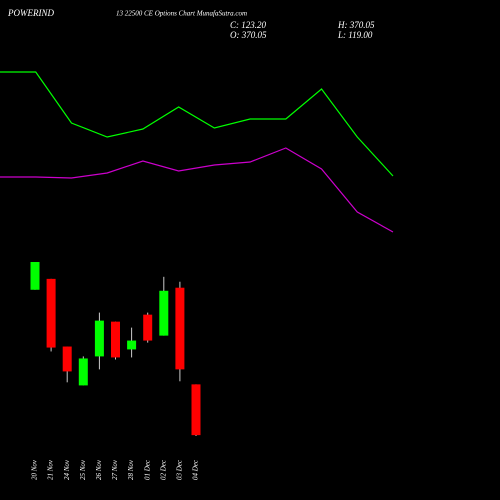 Image resolution: width=500 pixels, height=500 pixels. Describe the element at coordinates (67, 469) in the screenshot. I see `x-tick-label: 24 Nov` at that location.